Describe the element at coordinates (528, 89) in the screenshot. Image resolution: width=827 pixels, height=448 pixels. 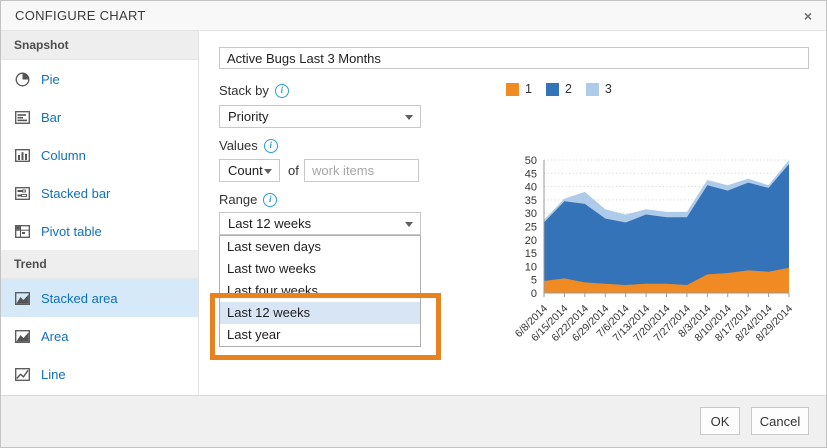
I see `legend-label: 1` at that location.